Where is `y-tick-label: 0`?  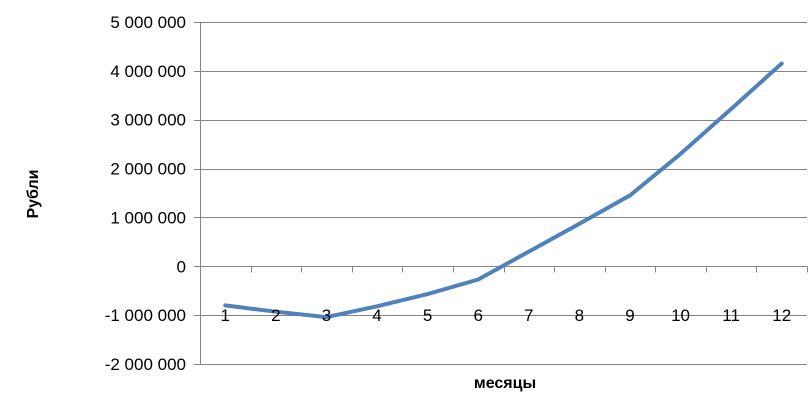 y-tick-label: 0 is located at coordinates (181, 266).